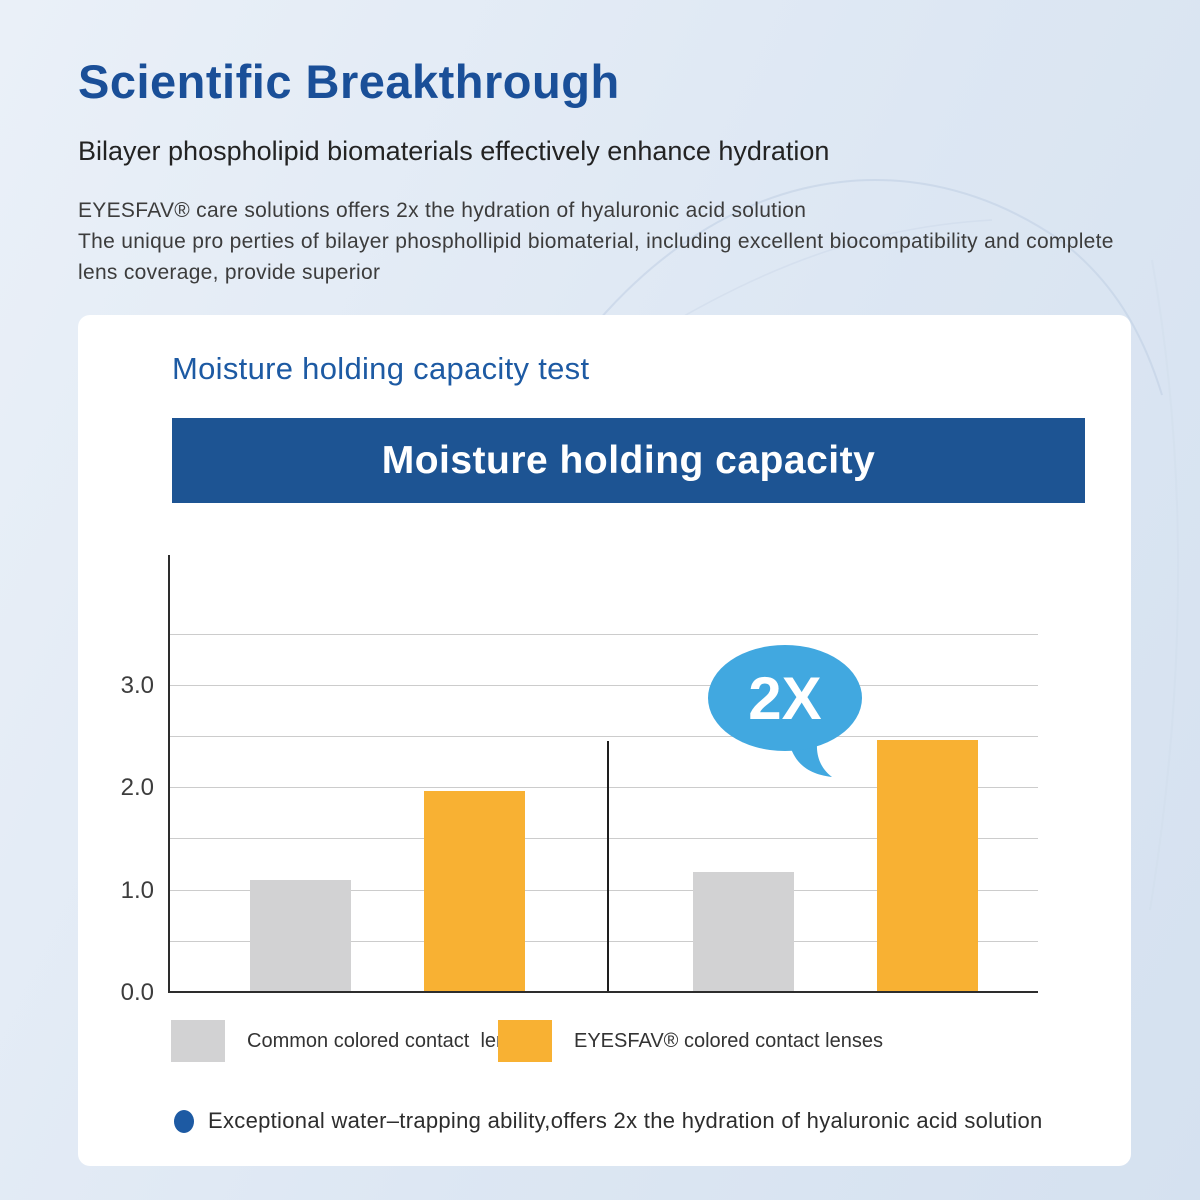 This screenshot has width=1200, height=1200. I want to click on group-divider-line, so click(608, 866).